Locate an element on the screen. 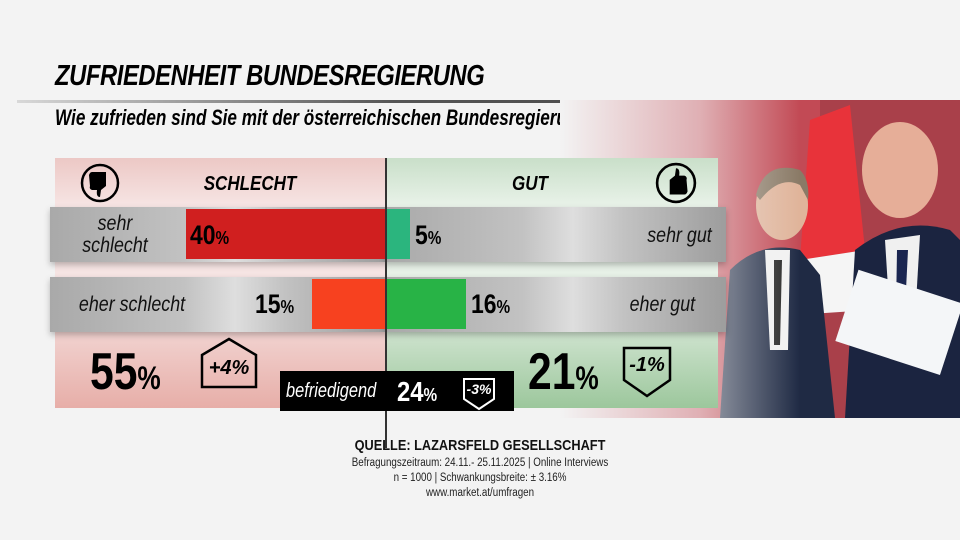 The image size is (960, 540). value-sehr-gut: 5% is located at coordinates (428, 235).